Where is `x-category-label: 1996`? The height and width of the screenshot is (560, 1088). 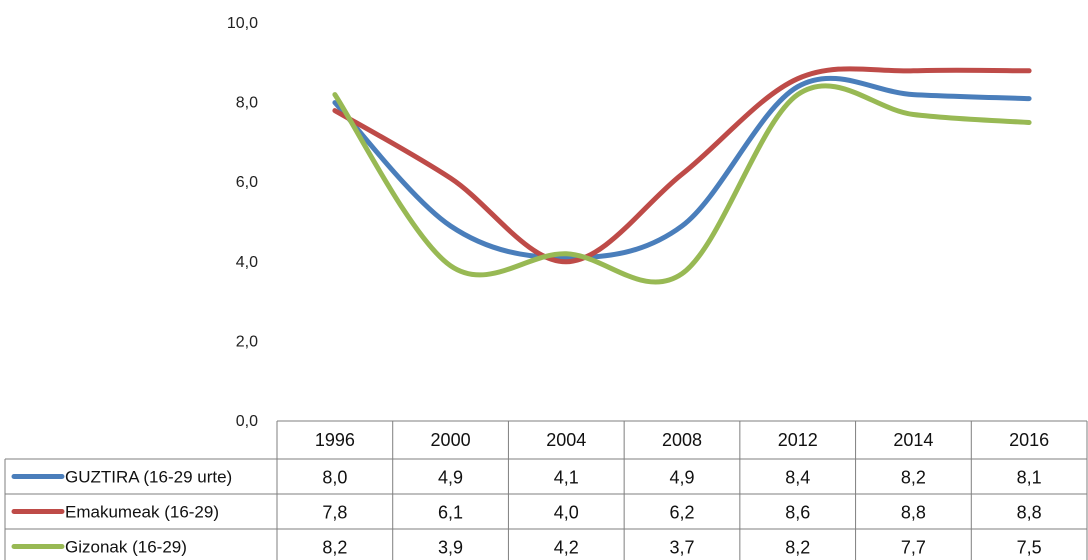 x-category-label: 1996 is located at coordinates (335, 440).